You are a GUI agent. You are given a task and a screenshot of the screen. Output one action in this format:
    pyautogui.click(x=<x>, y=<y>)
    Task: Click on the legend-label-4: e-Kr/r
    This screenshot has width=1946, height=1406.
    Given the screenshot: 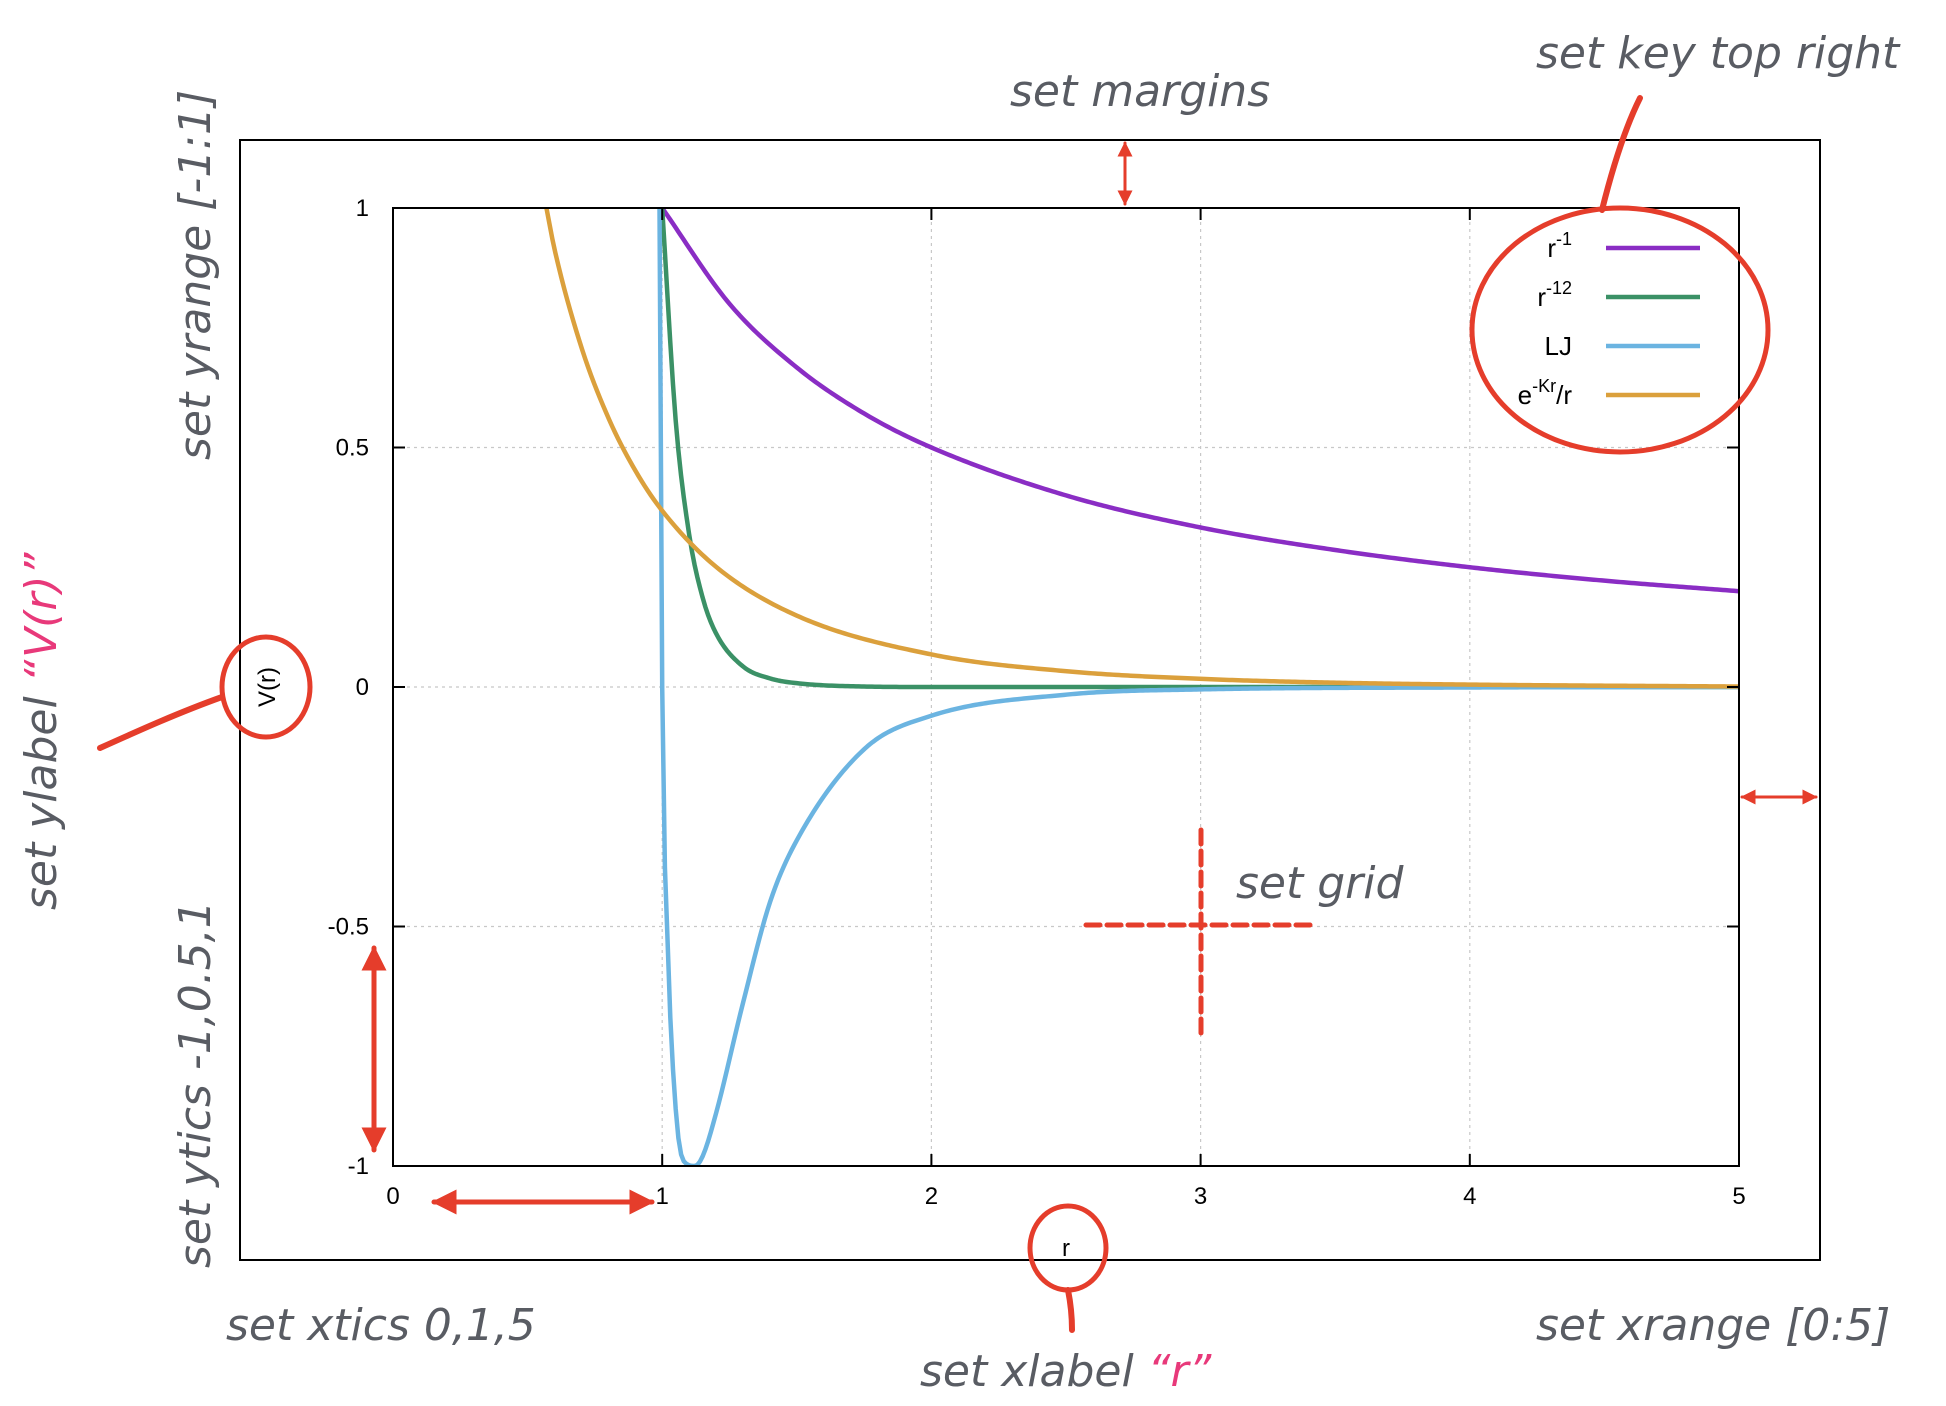 What is the action you would take?
    pyautogui.click(x=1545, y=393)
    